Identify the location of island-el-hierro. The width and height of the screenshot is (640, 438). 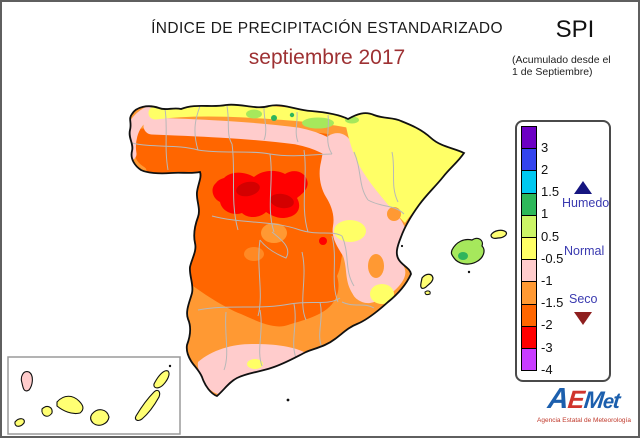
(19, 422).